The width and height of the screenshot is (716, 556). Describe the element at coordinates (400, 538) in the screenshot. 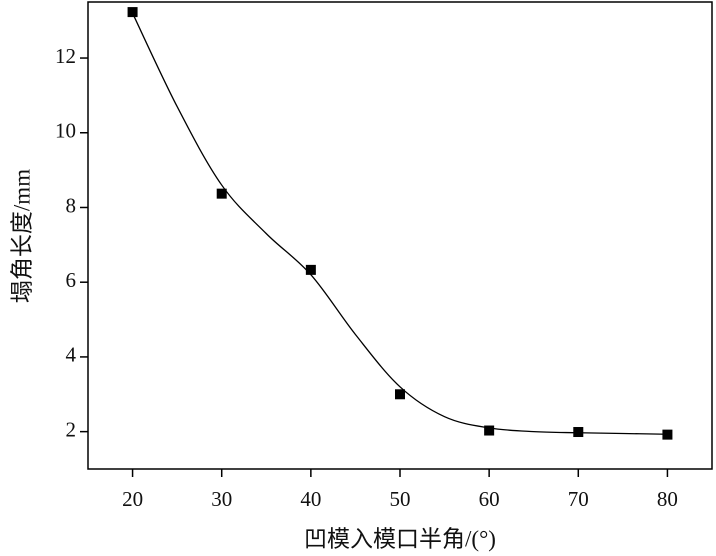

I see `x-axis-title: 凹模入模口半角/(°)` at that location.